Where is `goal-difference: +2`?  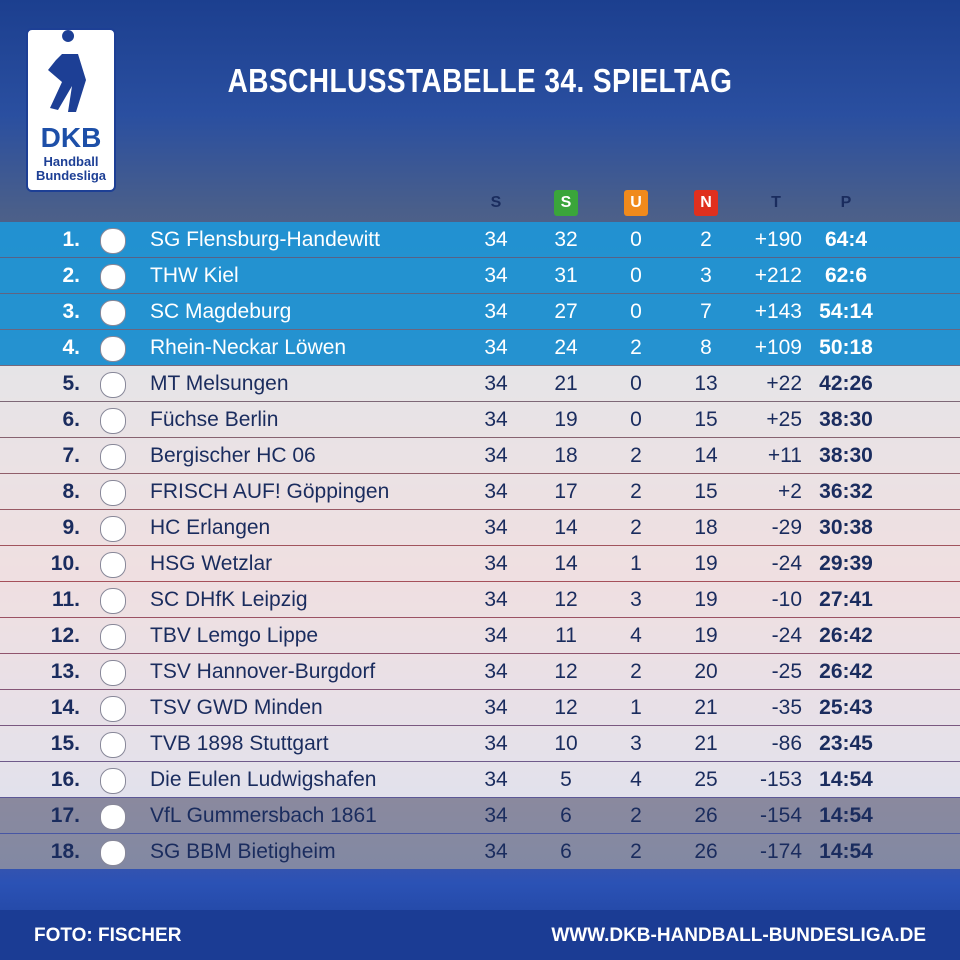 goal-difference: +2 is located at coordinates (790, 491).